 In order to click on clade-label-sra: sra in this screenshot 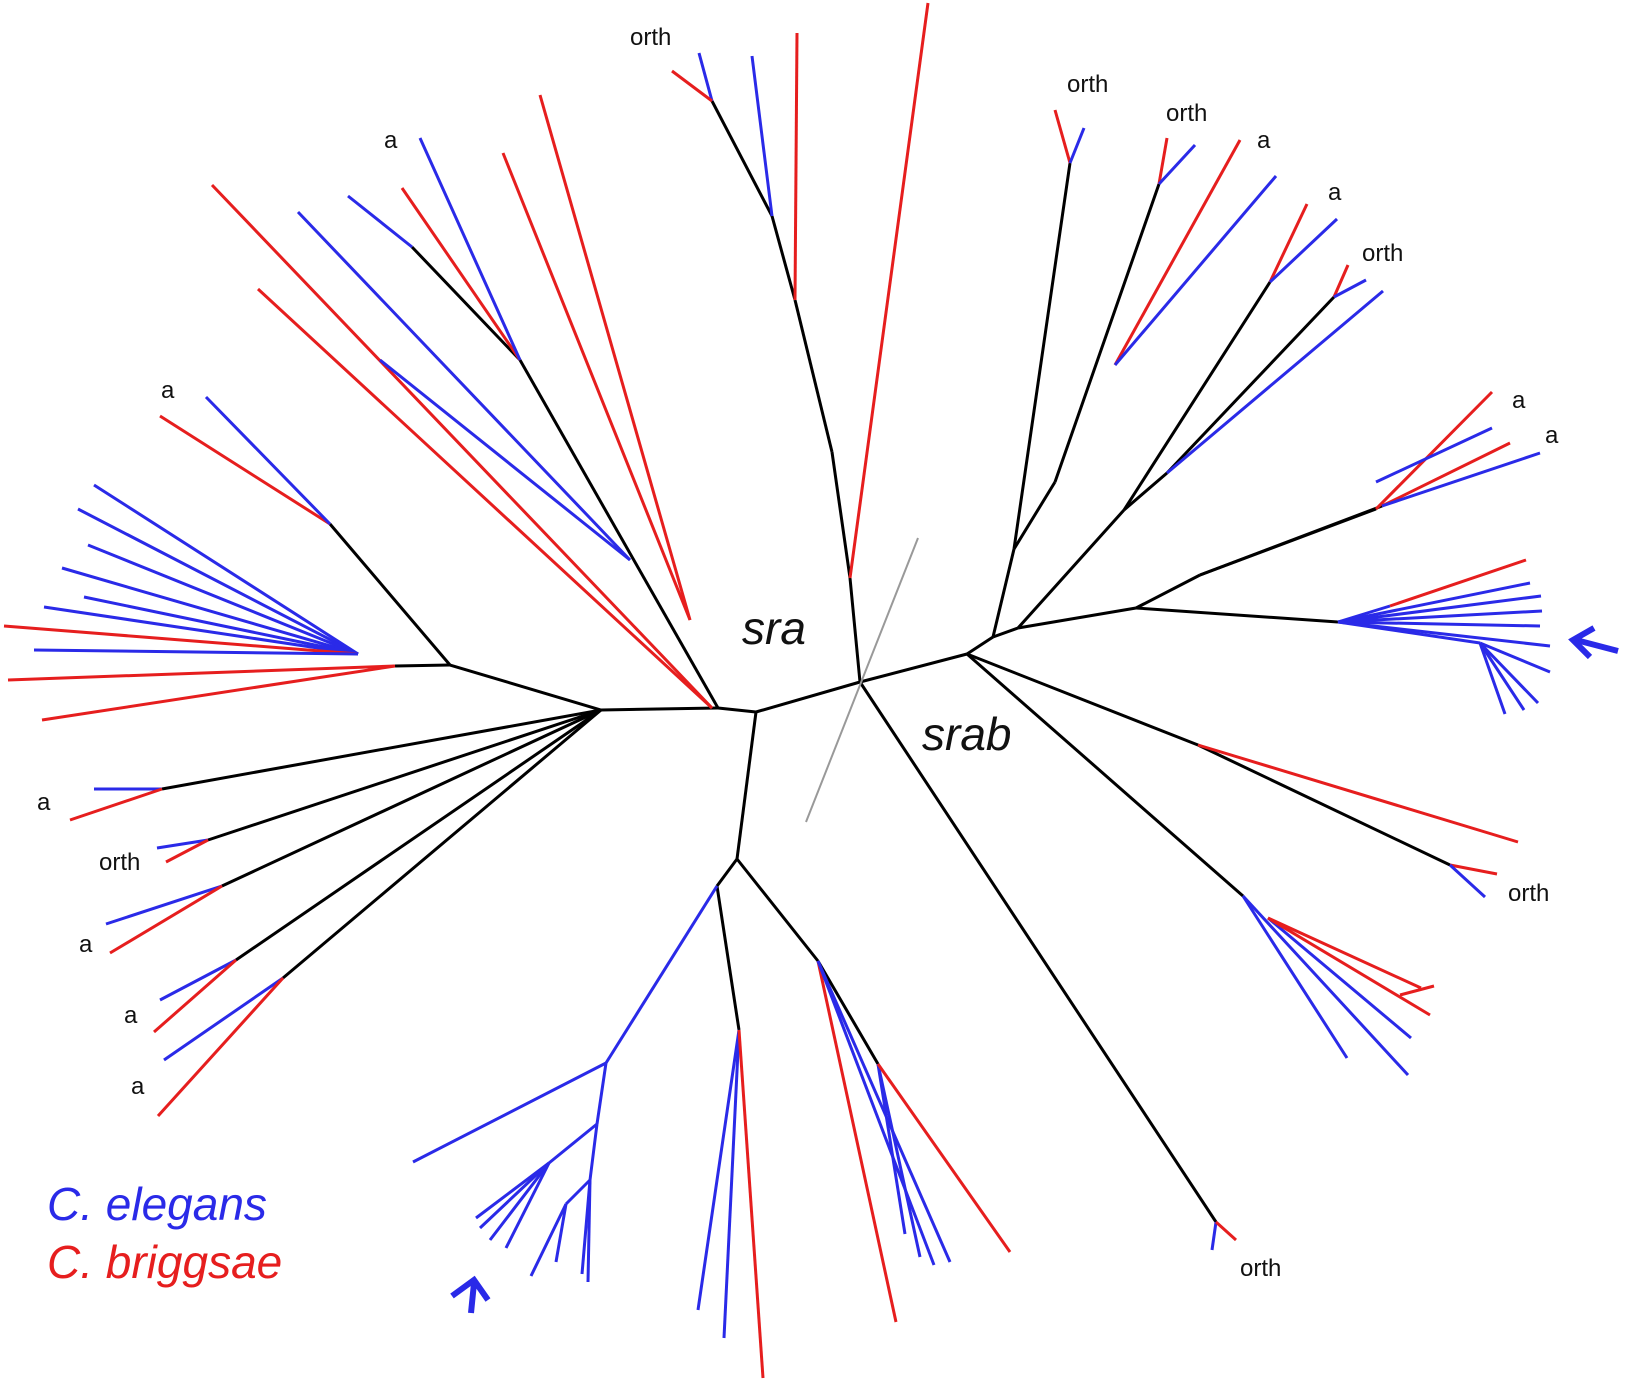, I will do `click(774, 628)`.